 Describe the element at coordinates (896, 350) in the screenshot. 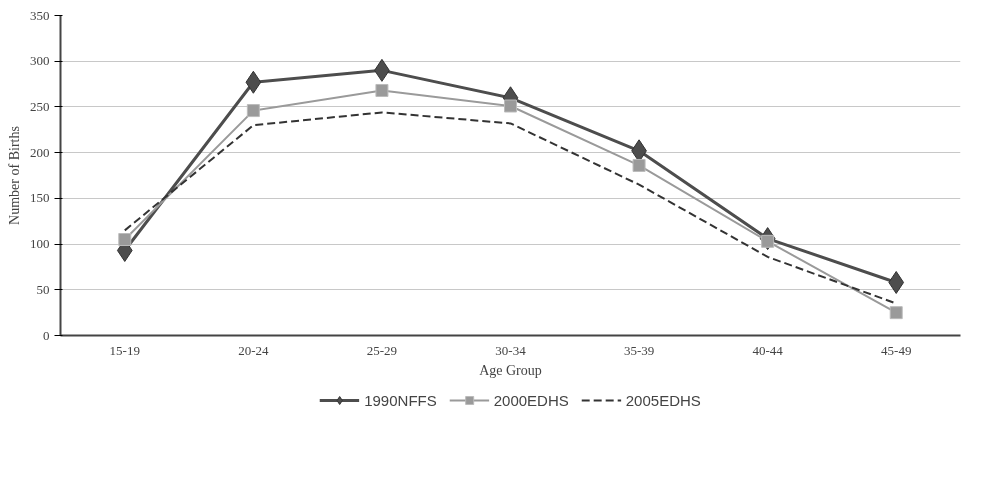

I see `x-tick-label: 45-49` at that location.